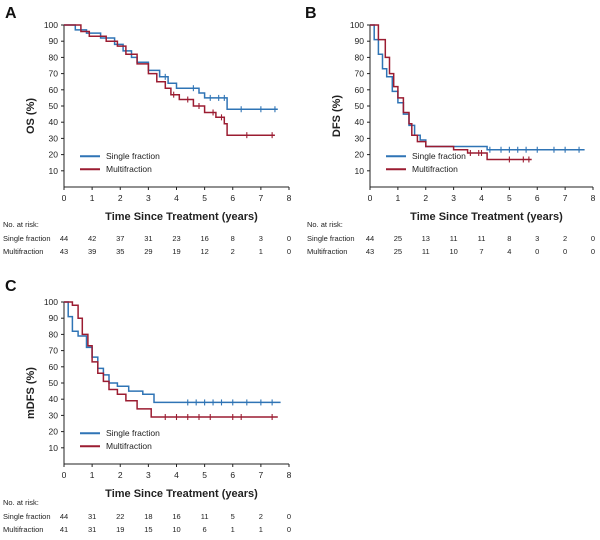  Describe the element at coordinates (370, 251) in the screenshot. I see `risk-count: 43` at that location.